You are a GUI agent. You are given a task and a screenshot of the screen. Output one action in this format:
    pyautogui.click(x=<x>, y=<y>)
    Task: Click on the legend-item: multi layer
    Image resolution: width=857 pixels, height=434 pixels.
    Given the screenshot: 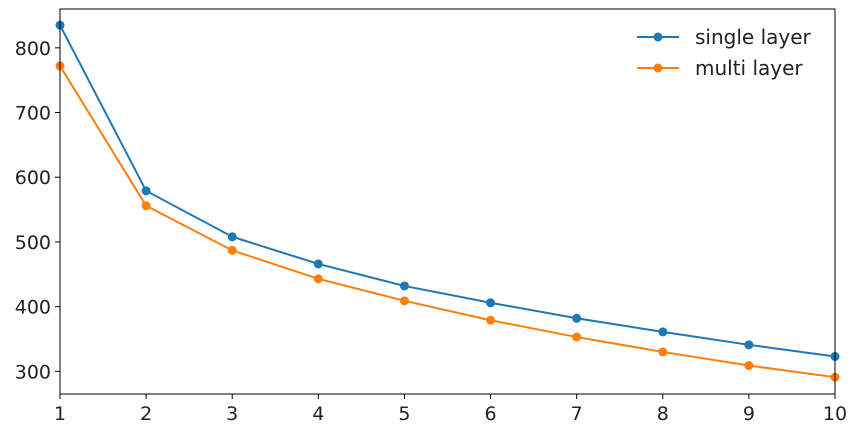 What is the action you would take?
    pyautogui.click(x=720, y=68)
    